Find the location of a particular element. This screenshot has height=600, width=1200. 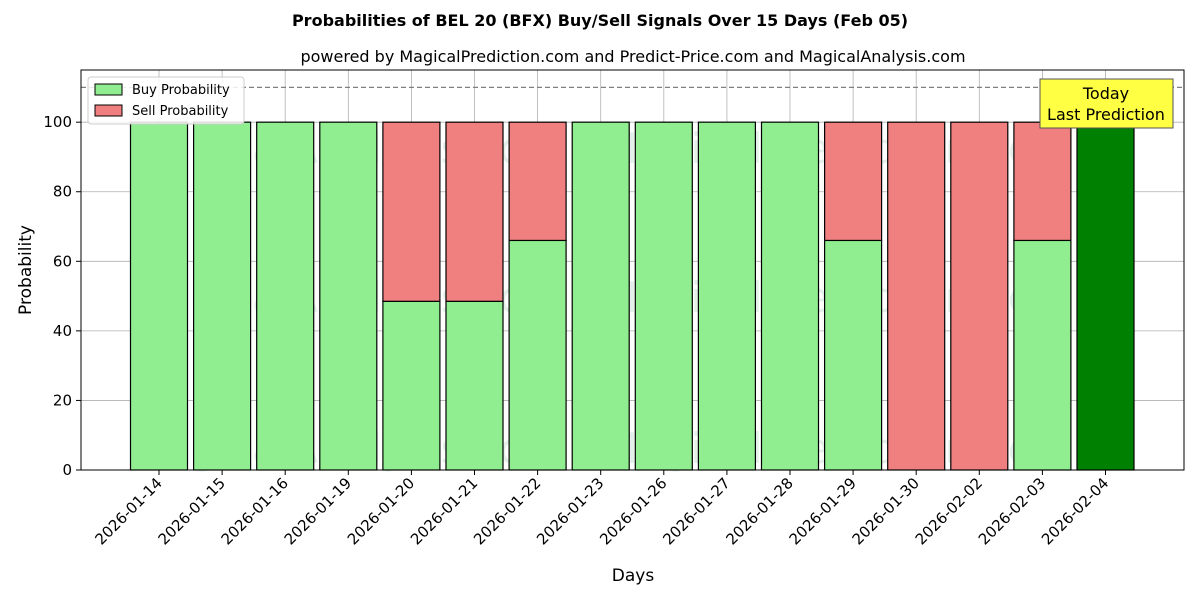

x-tick-label: 2026-01-14 is located at coordinates (128, 511).